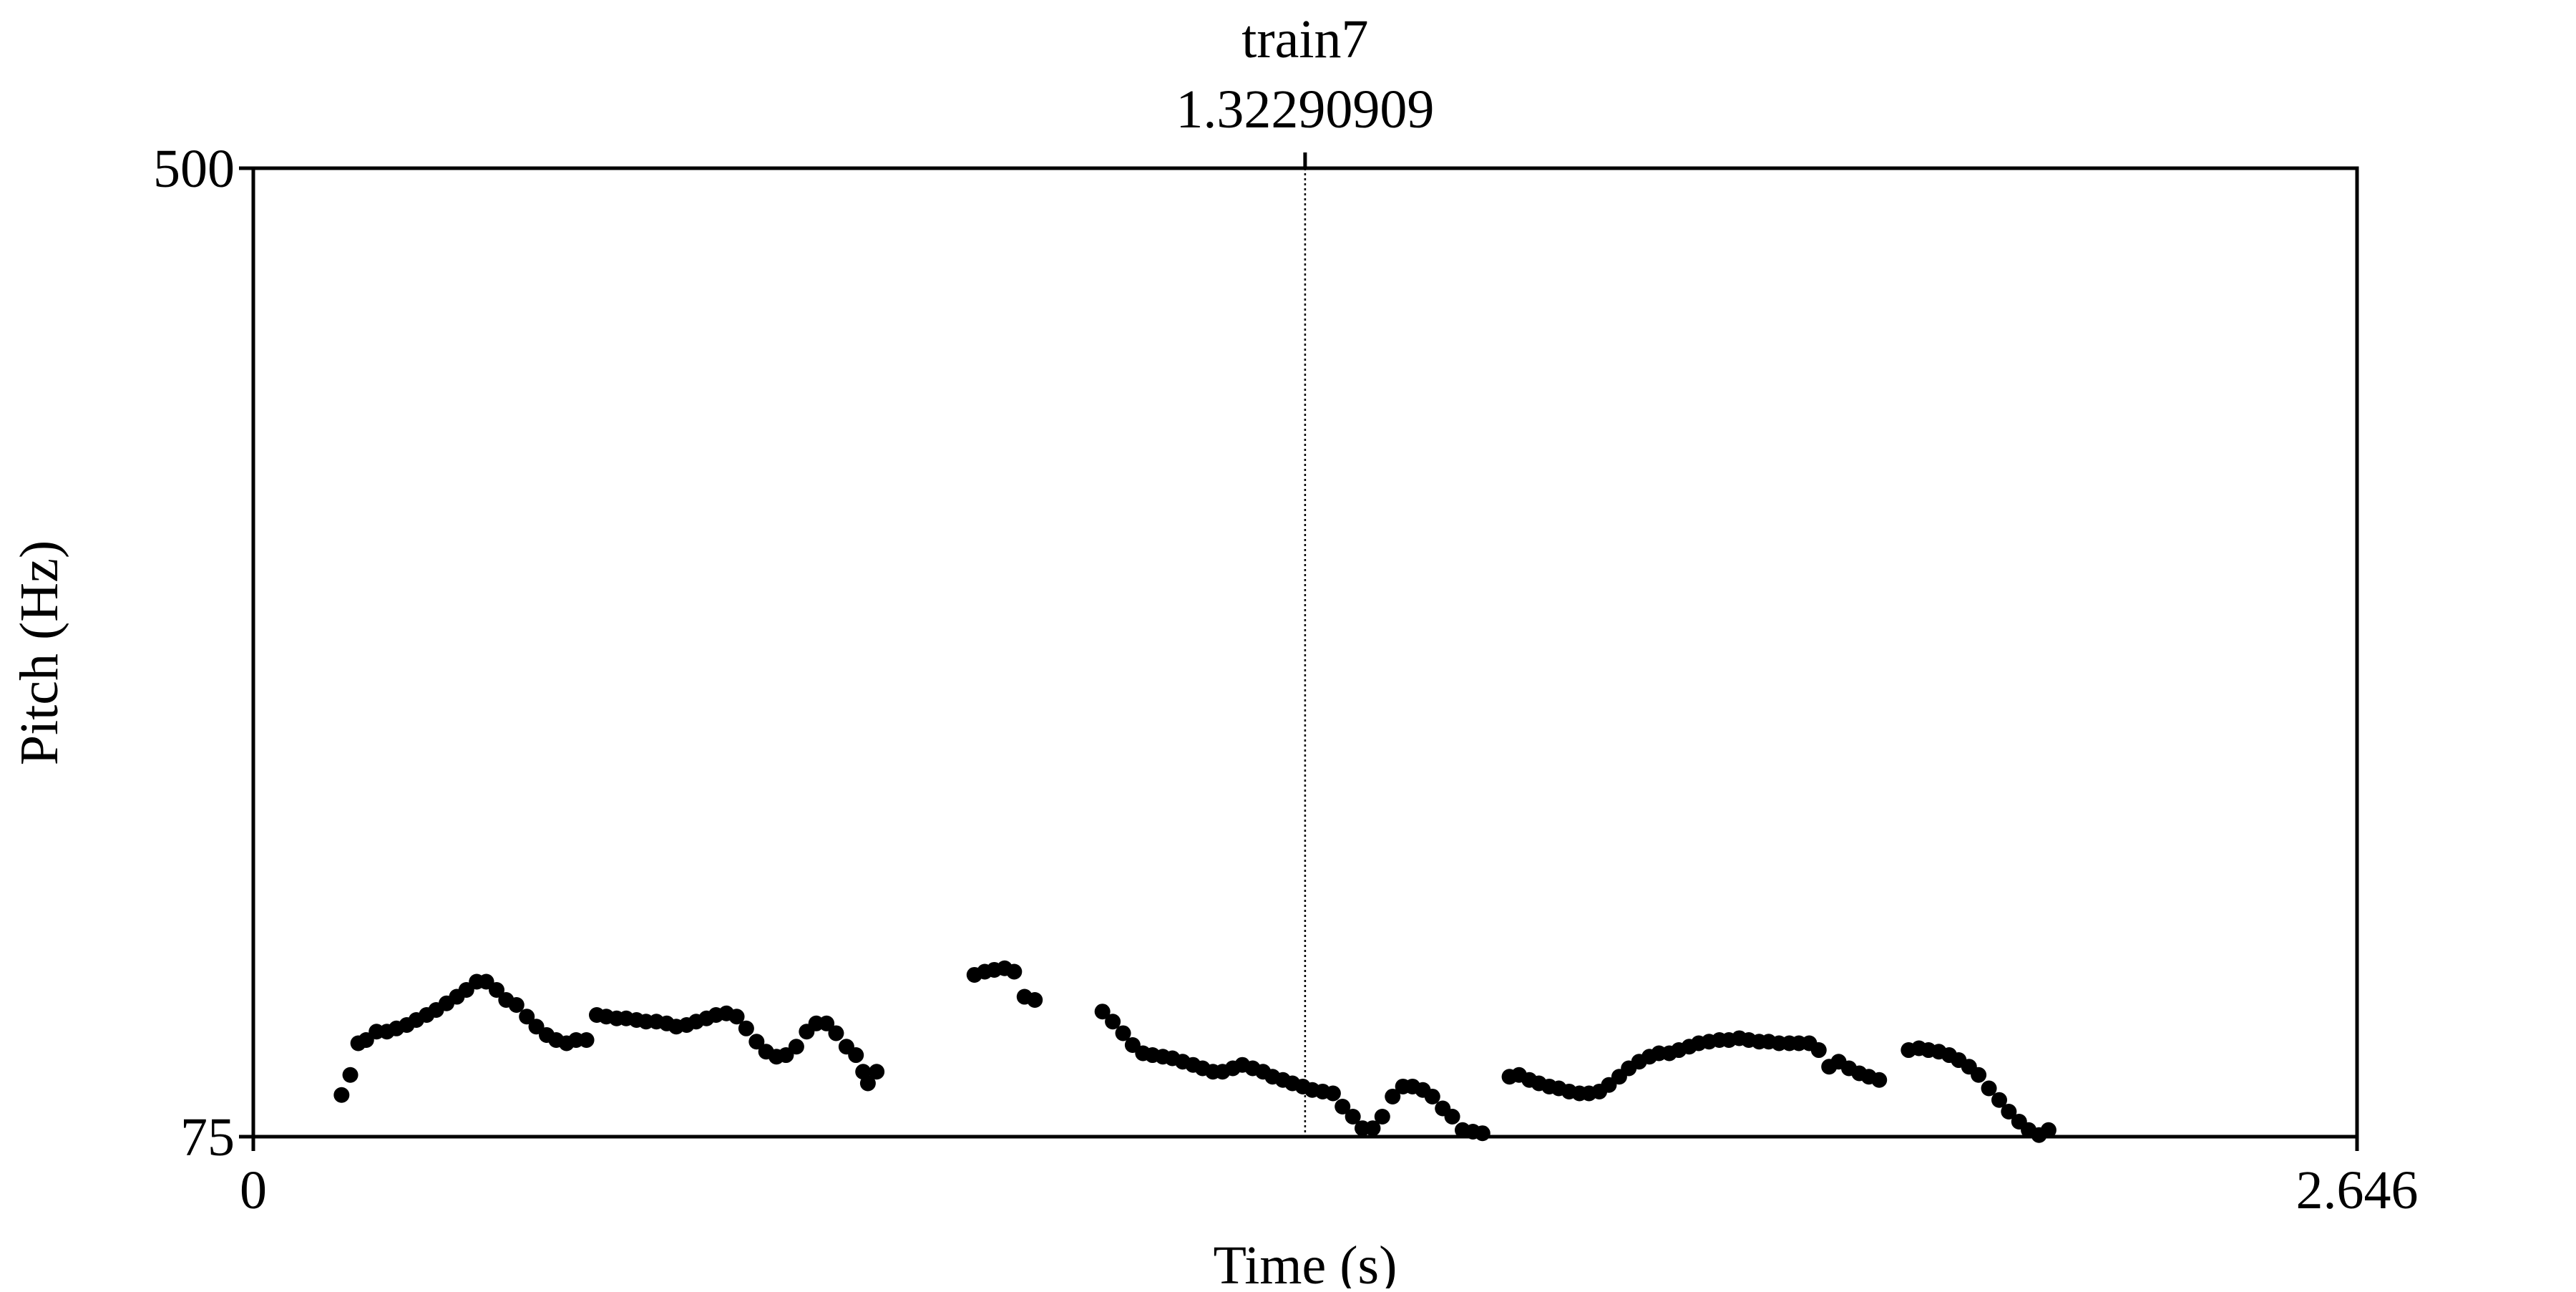 This screenshot has height=1292, width=2576. I want to click on x-axis-label: Time (s), so click(1305, 1261).